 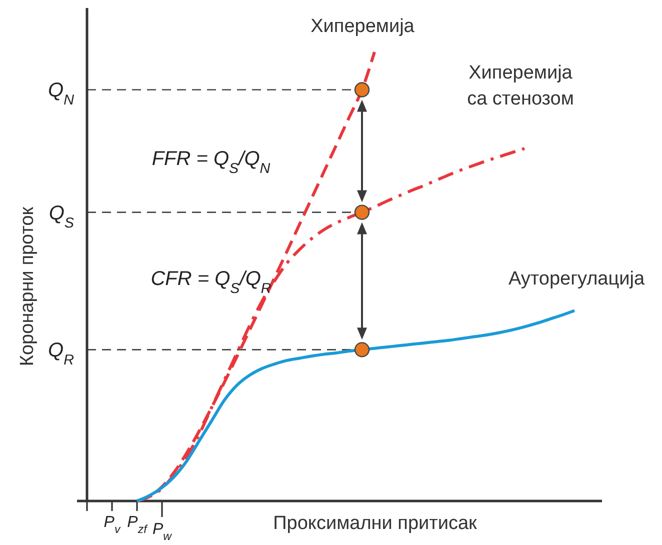 What do you see at coordinates (576, 279) in the screenshot?
I see `series-label: Ауторегулација` at bounding box center [576, 279].